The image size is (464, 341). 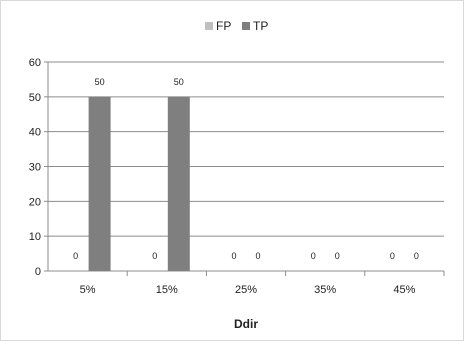 I want to click on bars, so click(x=139, y=183).